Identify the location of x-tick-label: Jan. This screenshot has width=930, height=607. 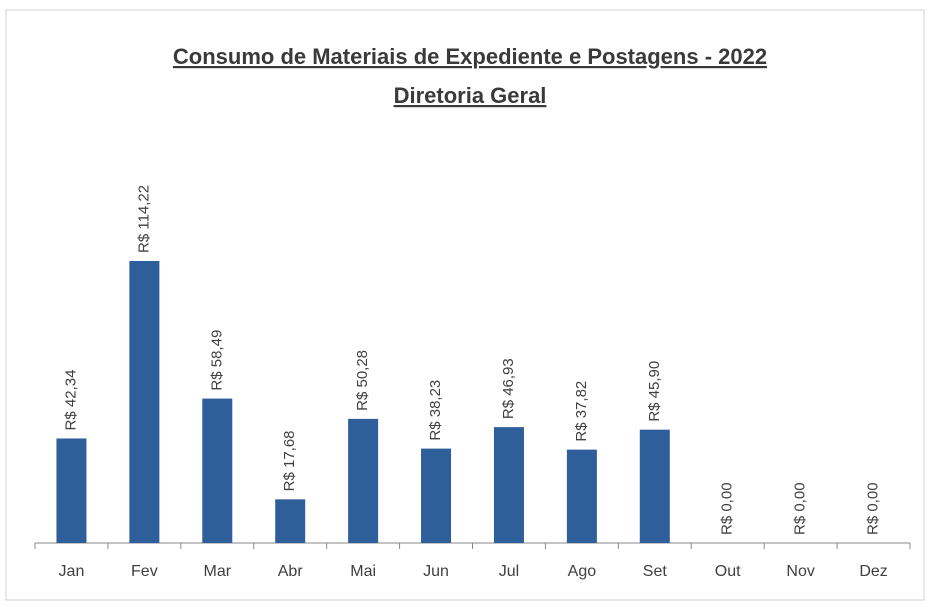
(72, 571).